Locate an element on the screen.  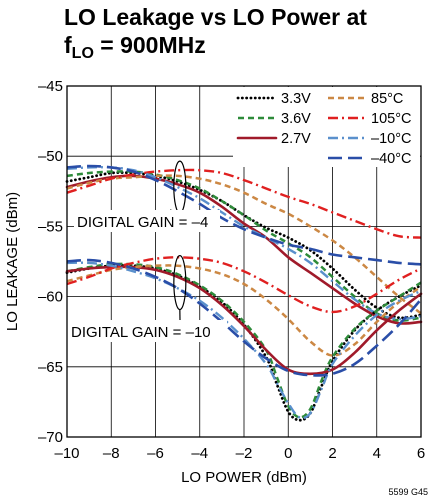
title-f: f is located at coordinates (68, 45).